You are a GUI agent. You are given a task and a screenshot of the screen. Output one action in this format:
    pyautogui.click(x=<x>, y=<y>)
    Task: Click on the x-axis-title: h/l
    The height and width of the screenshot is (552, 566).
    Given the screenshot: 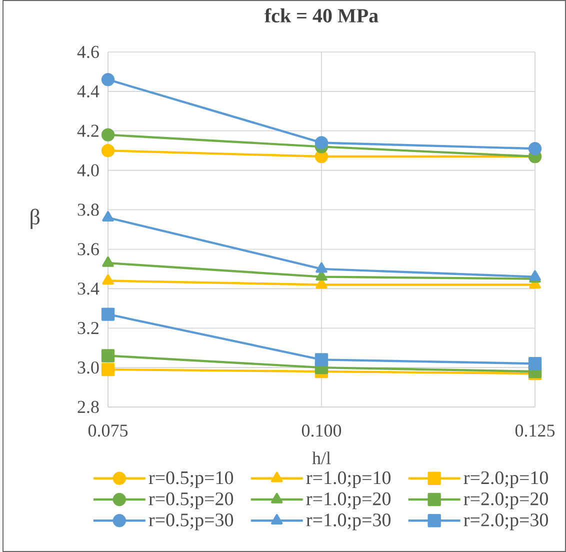 What is the action you would take?
    pyautogui.click(x=321, y=458)
    